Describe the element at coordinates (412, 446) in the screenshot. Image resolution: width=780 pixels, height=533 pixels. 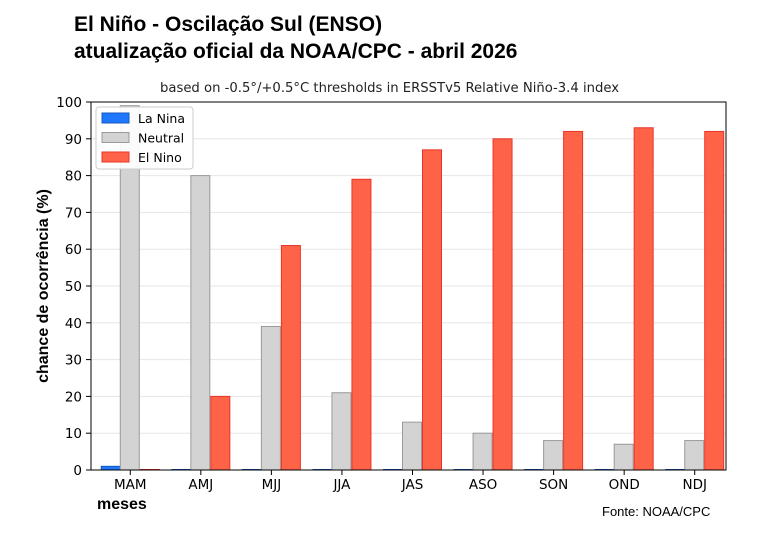
I see `bar-neutral-jas` at that location.